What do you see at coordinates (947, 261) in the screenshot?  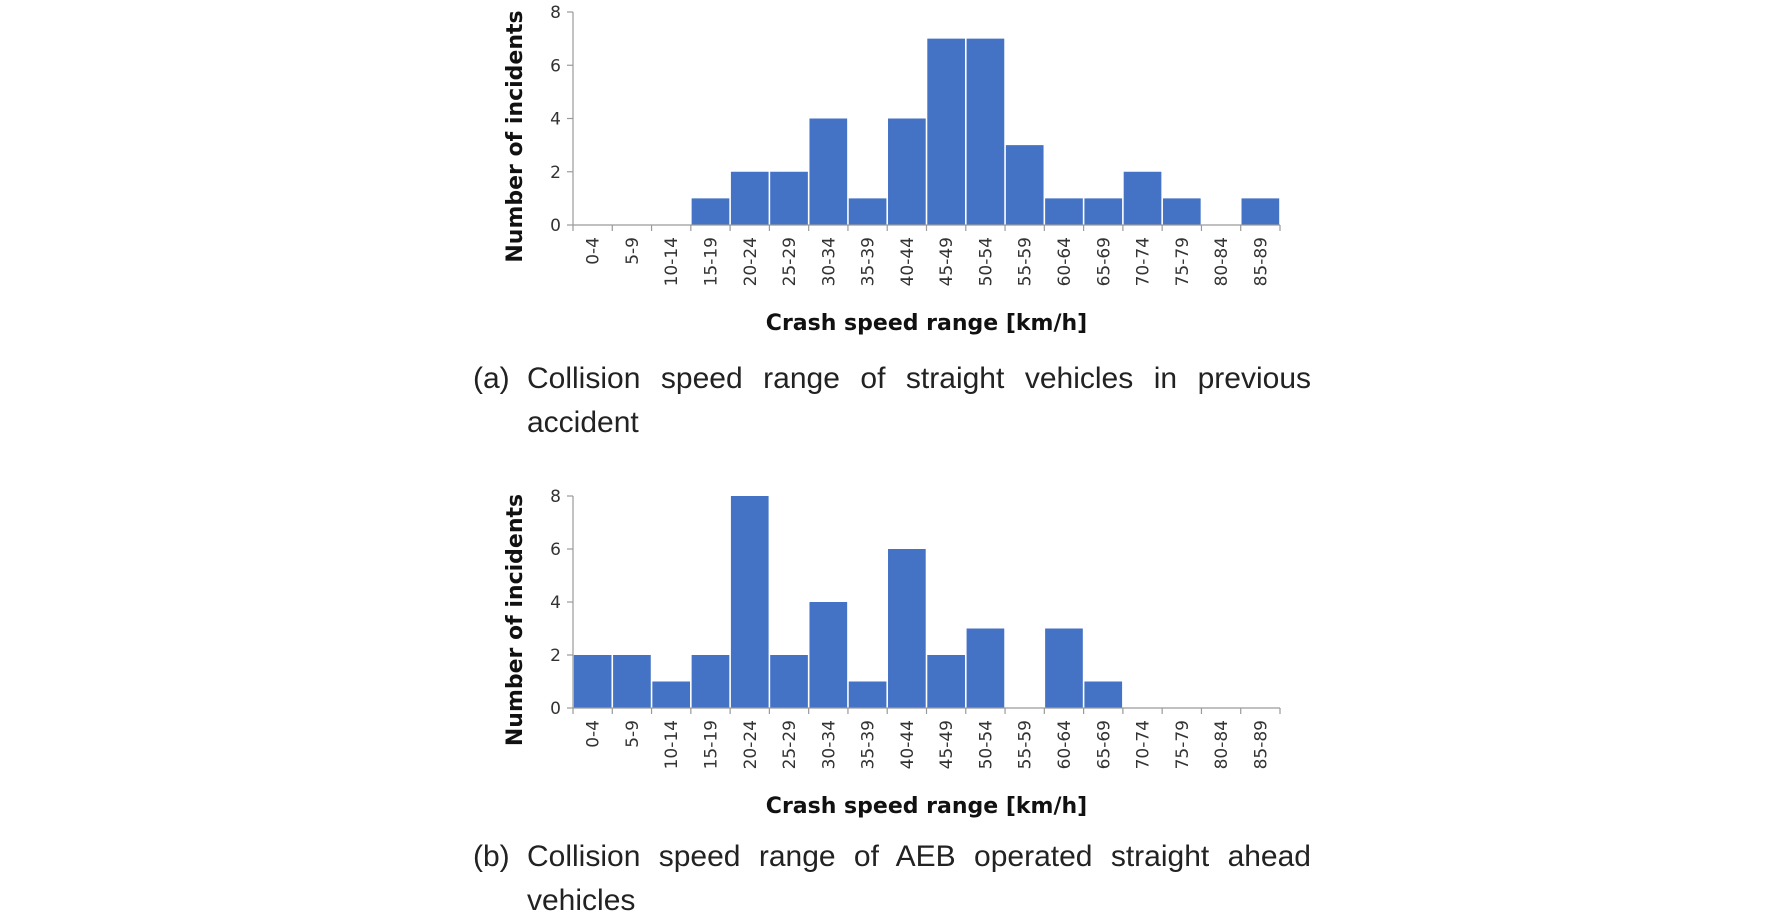 I see `x-tick-label-a-45-49: 45-49` at bounding box center [947, 261].